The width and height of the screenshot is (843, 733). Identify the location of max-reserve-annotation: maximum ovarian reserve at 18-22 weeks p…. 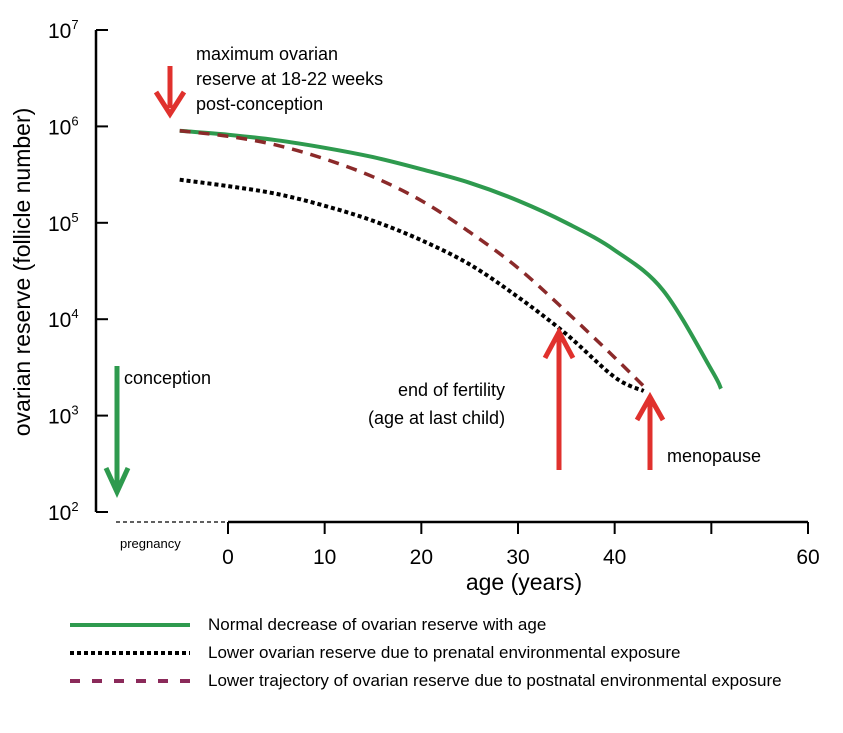
(268, 81).